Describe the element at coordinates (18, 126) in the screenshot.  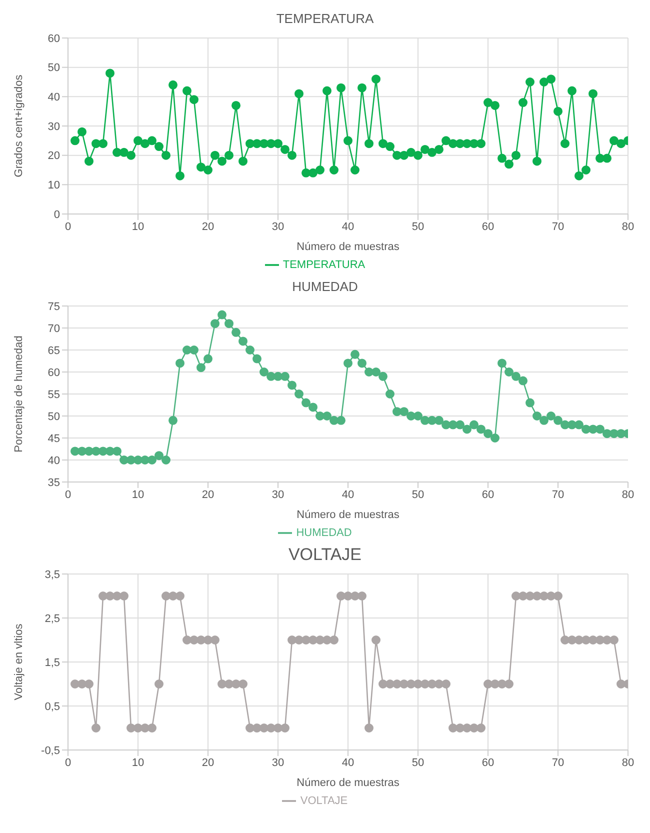
I see `y-axis-title: Grados cent+igrados` at that location.